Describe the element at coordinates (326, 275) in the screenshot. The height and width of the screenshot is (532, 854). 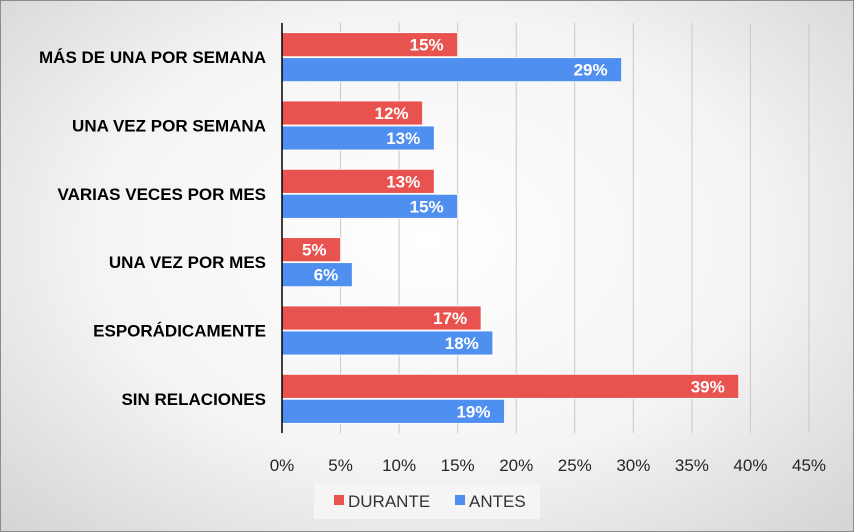
I see `data-label: 6%` at that location.